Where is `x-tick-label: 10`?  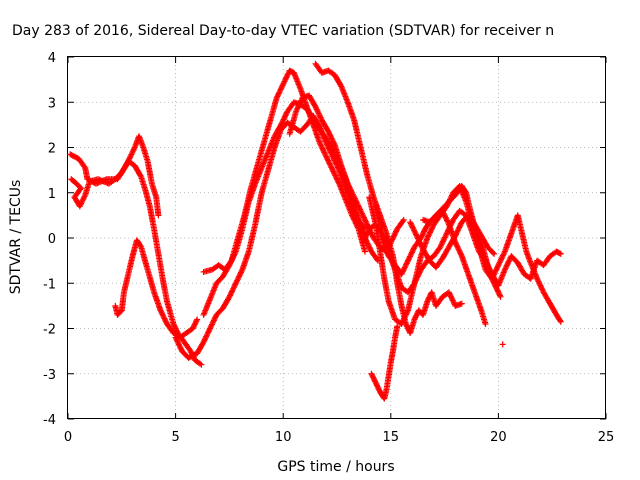 x-tick-label: 10 is located at coordinates (283, 437).